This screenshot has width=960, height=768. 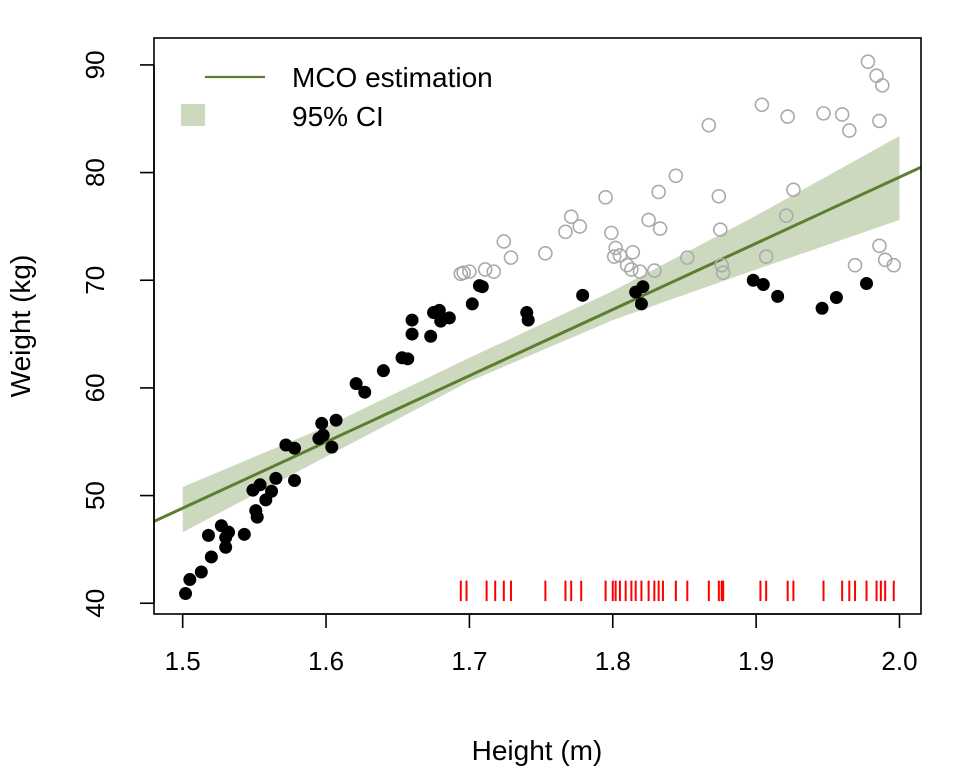 I want to click on y-axis-label: Weight (kg), so click(x=20, y=326).